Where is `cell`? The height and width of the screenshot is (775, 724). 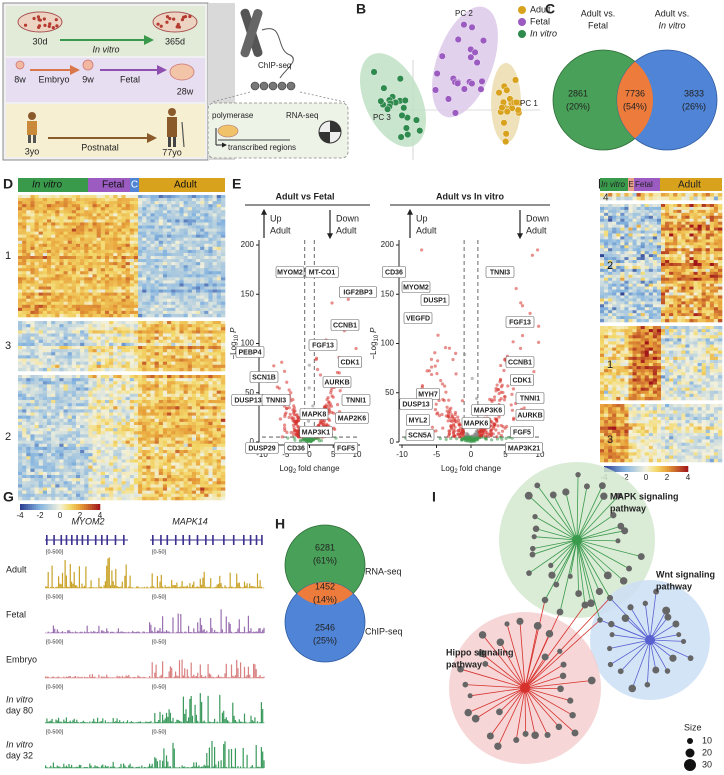
cell is located at coordinates (169, 18).